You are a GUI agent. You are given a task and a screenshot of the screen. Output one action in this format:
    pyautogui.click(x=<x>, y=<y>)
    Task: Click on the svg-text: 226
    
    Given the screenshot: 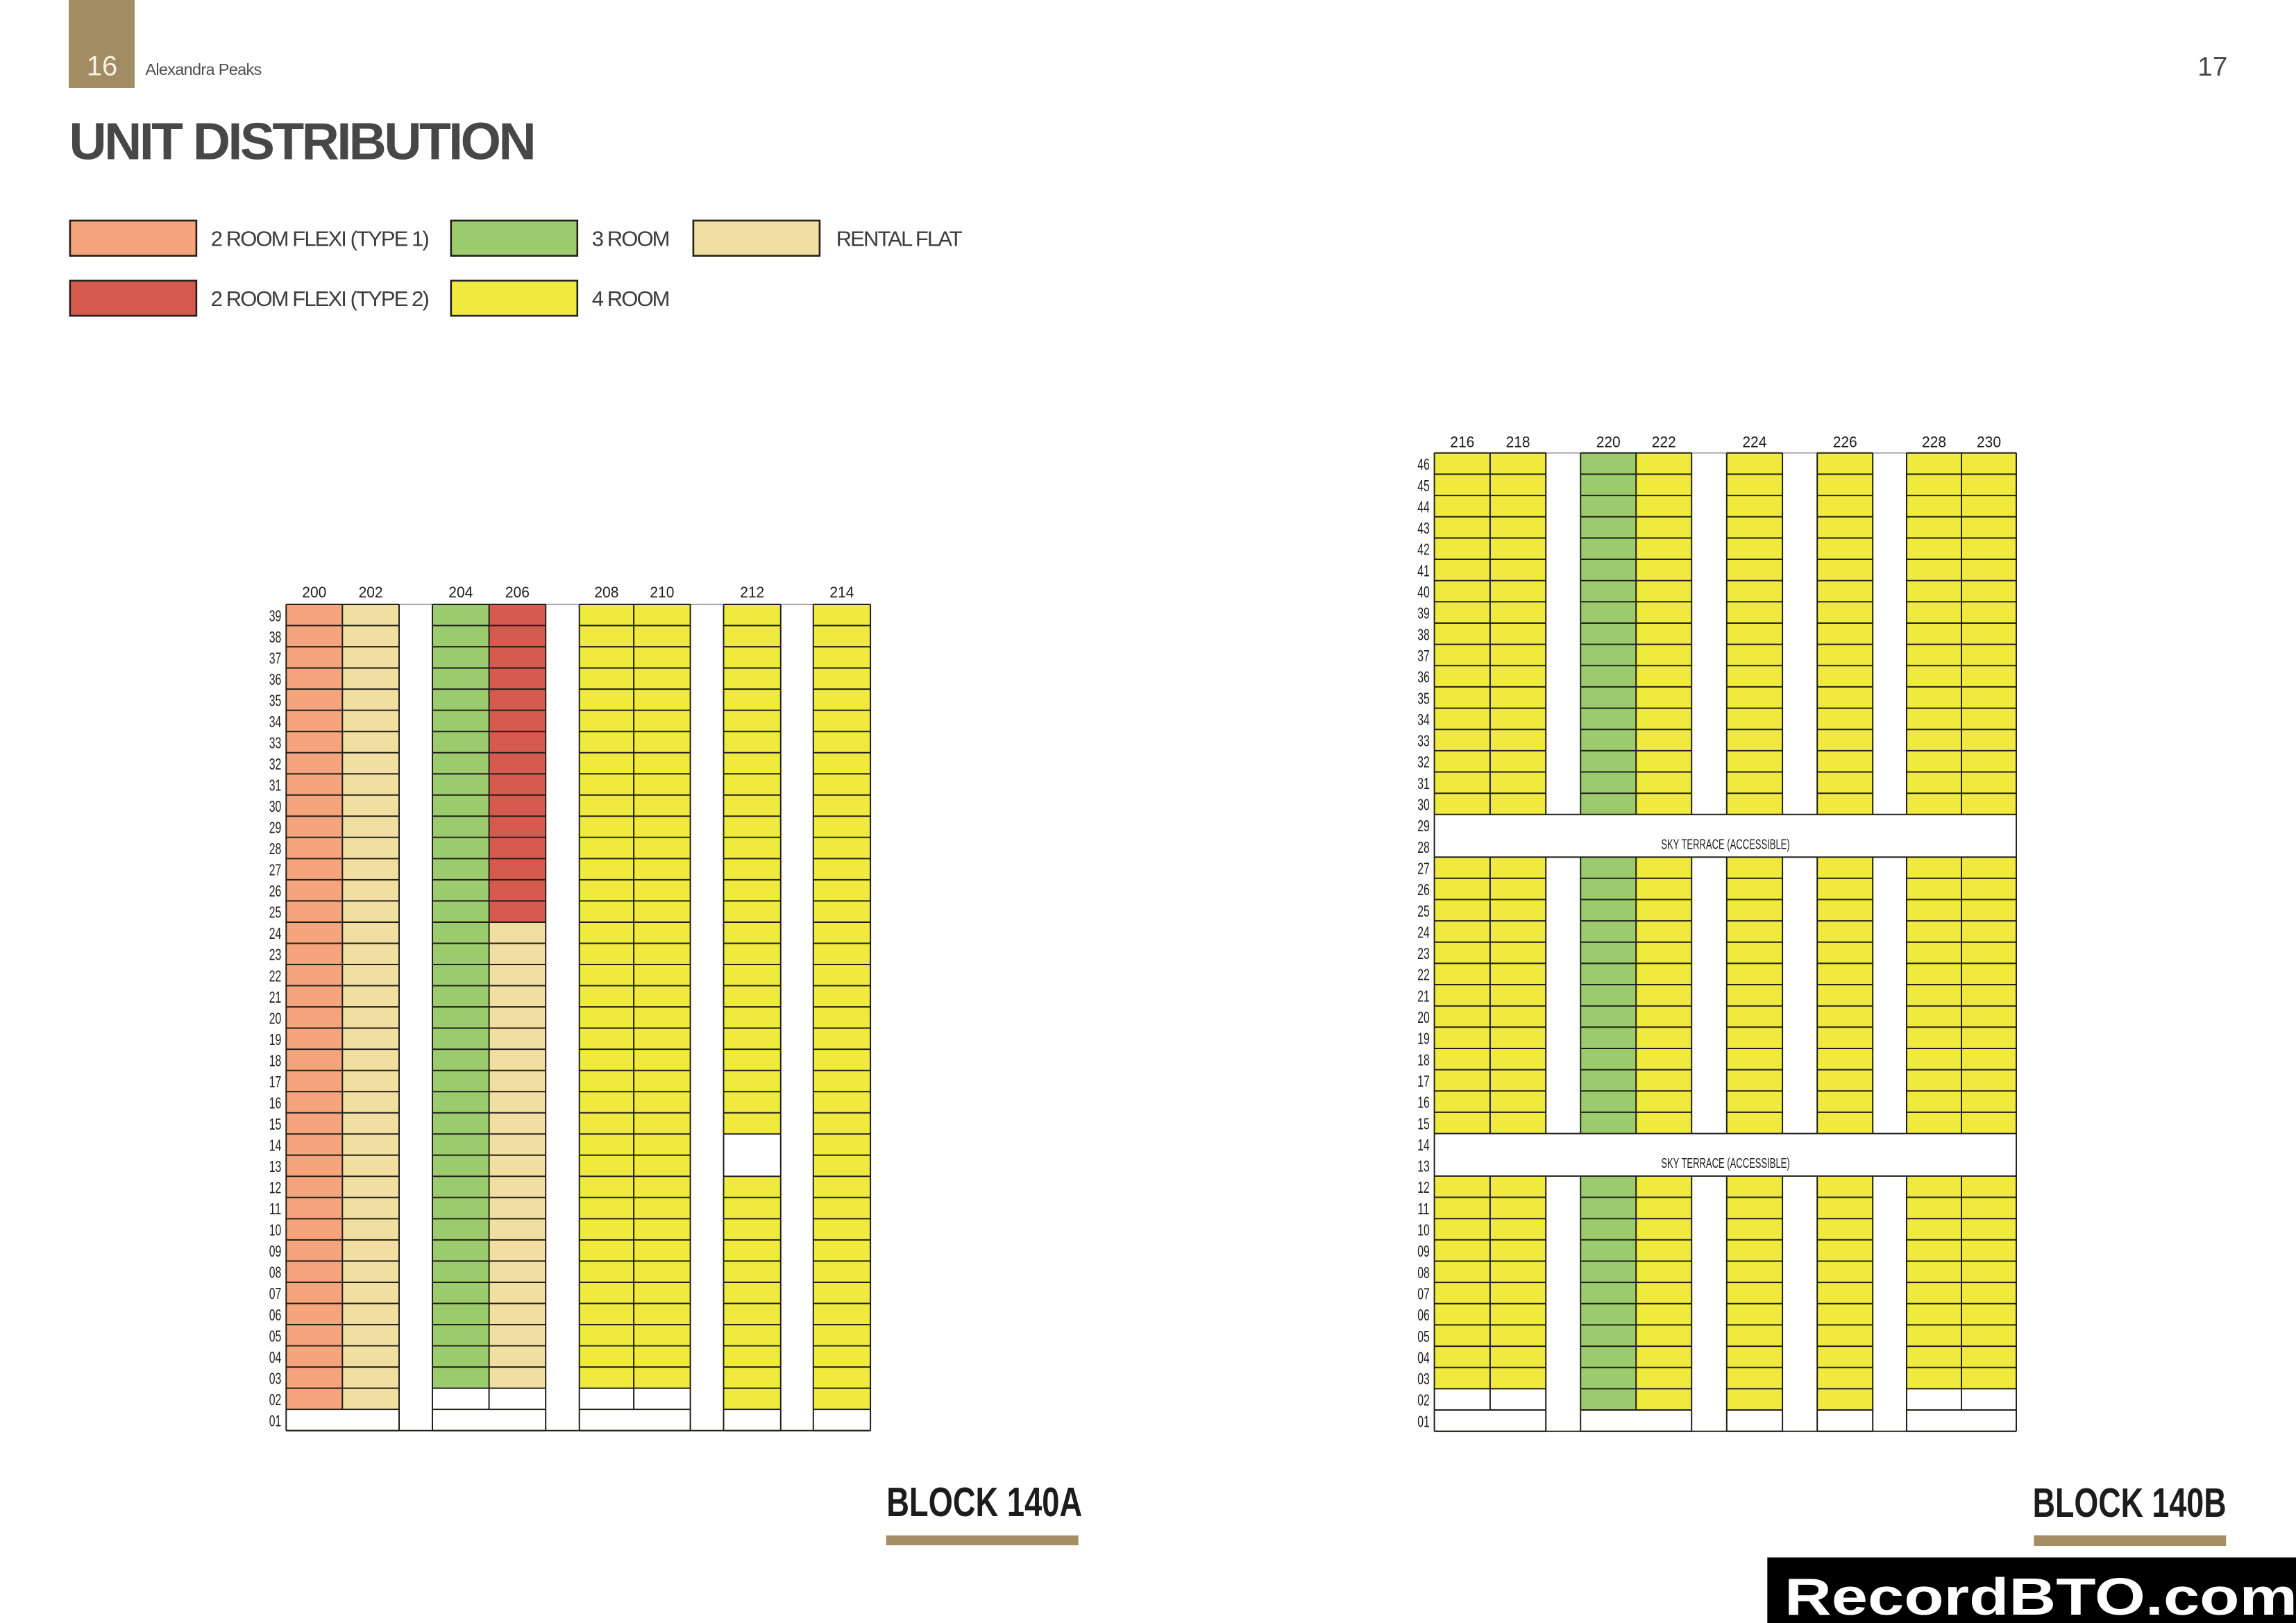 What is the action you would take?
    pyautogui.click(x=1845, y=442)
    